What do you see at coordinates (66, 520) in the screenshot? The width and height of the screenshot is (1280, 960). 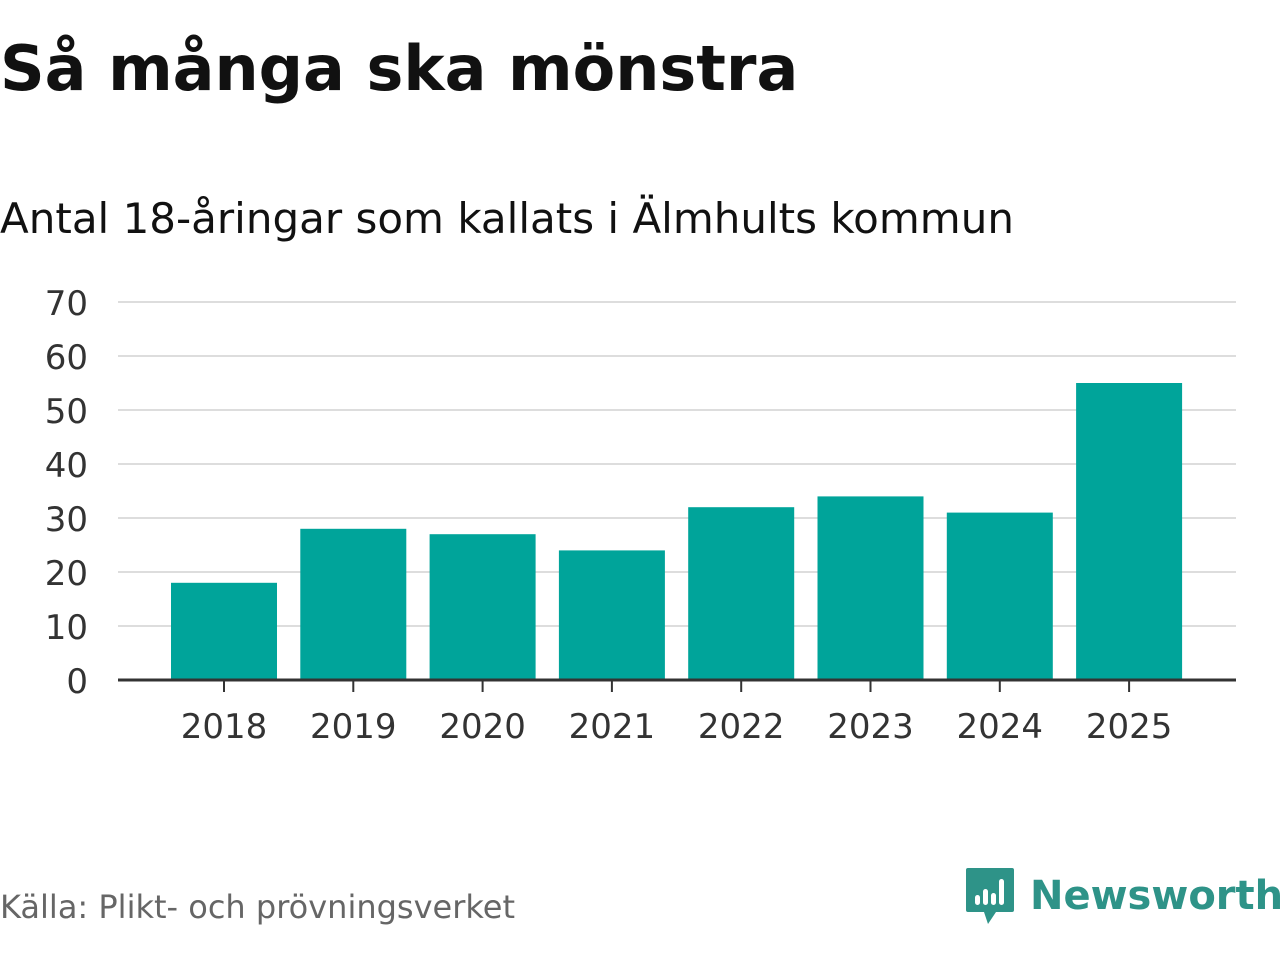 I see `y-tick-label: 30` at bounding box center [66, 520].